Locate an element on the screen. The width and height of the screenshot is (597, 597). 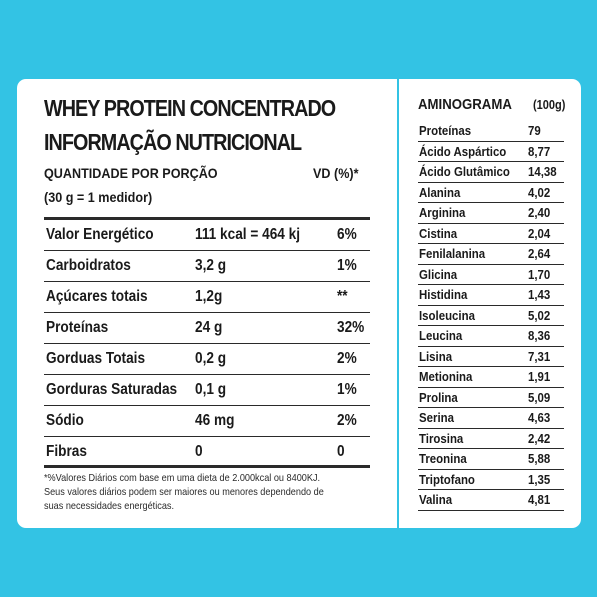
nutrient-name: Valor Energético is located at coordinates (100, 234).